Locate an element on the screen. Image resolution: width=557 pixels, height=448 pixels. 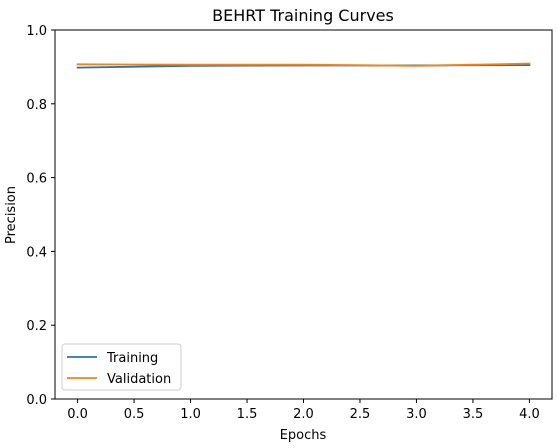
x-tick-label: 2.5 is located at coordinates (360, 414).